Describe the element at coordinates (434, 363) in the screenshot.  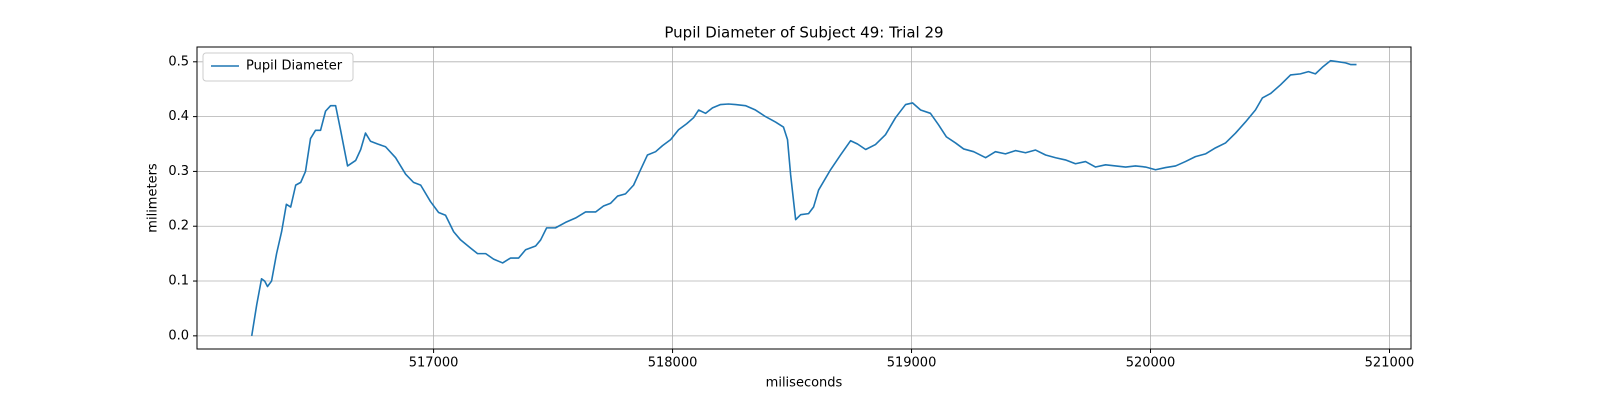
I see `x-tick-label: 517000` at that location.